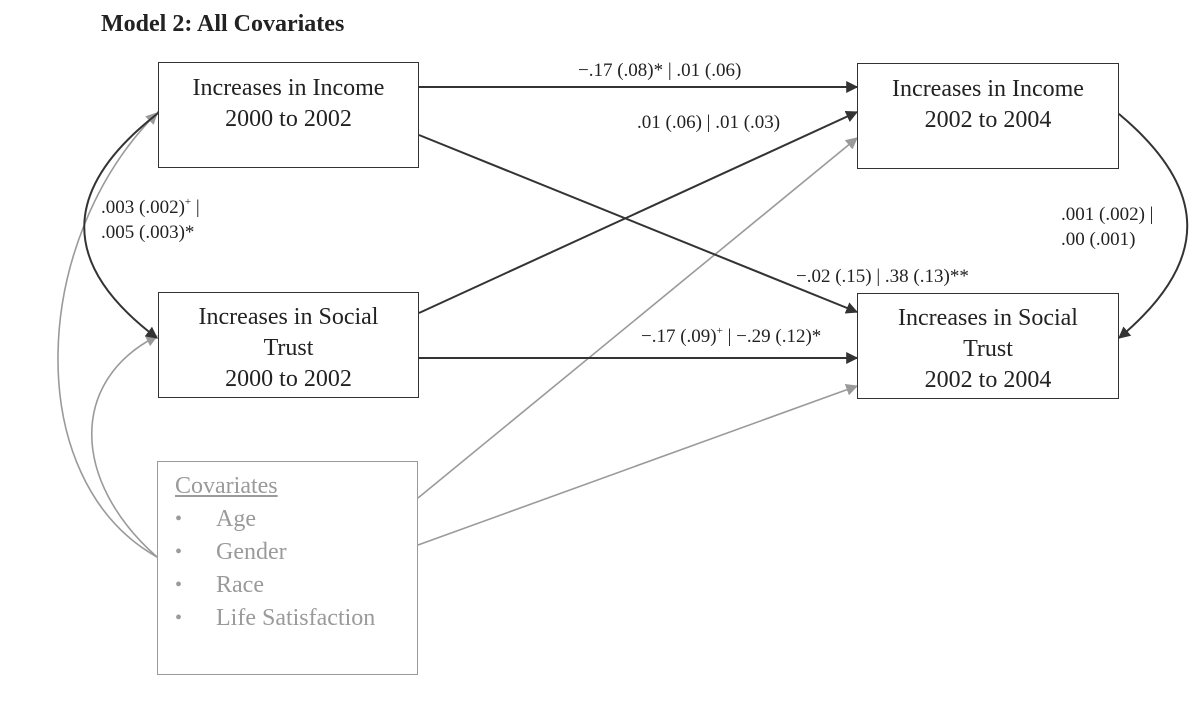  Describe the element at coordinates (882, 276) in the screenshot. I see `label-income-trust: −.02 (.15) | .38 (.13)**` at that location.